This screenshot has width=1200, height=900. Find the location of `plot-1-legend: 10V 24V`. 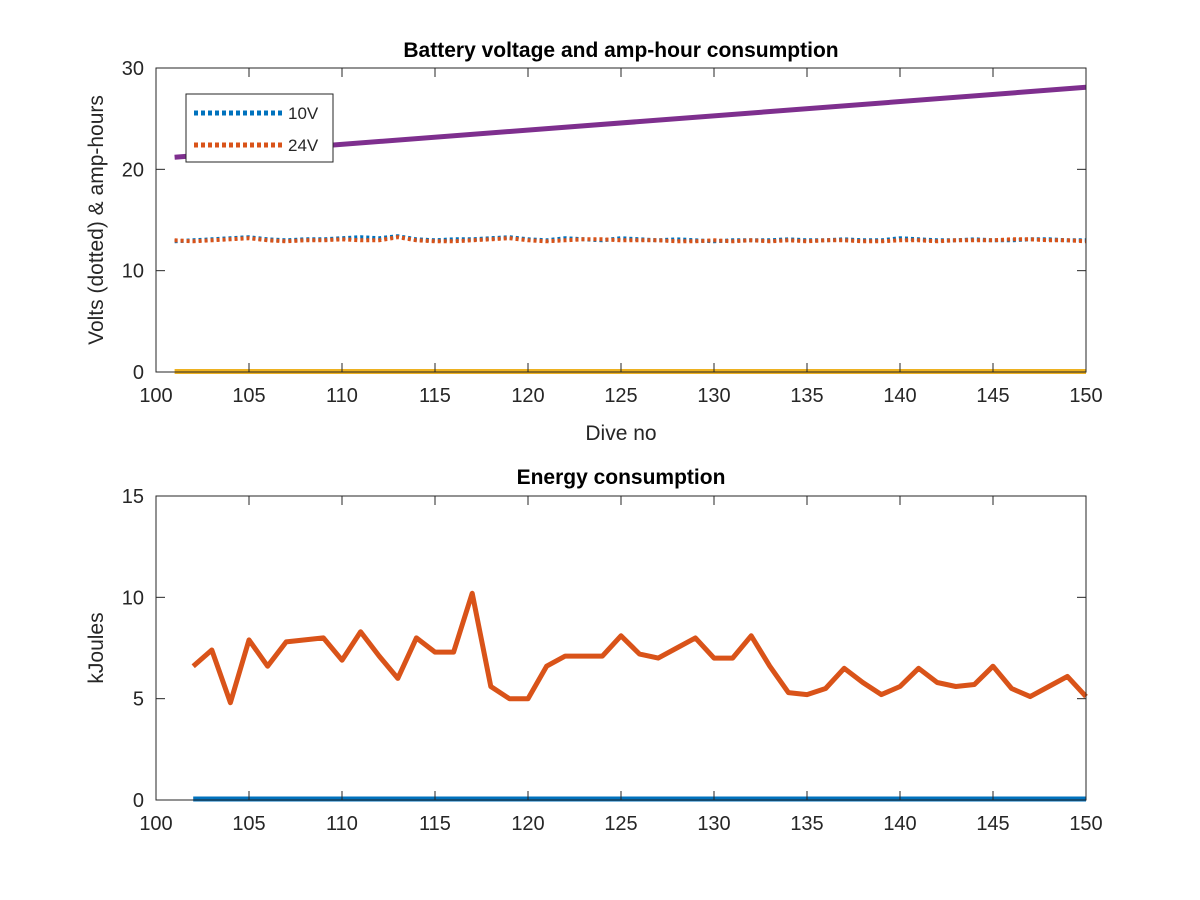

plot-1-legend: 10V 24V is located at coordinates (259, 128).